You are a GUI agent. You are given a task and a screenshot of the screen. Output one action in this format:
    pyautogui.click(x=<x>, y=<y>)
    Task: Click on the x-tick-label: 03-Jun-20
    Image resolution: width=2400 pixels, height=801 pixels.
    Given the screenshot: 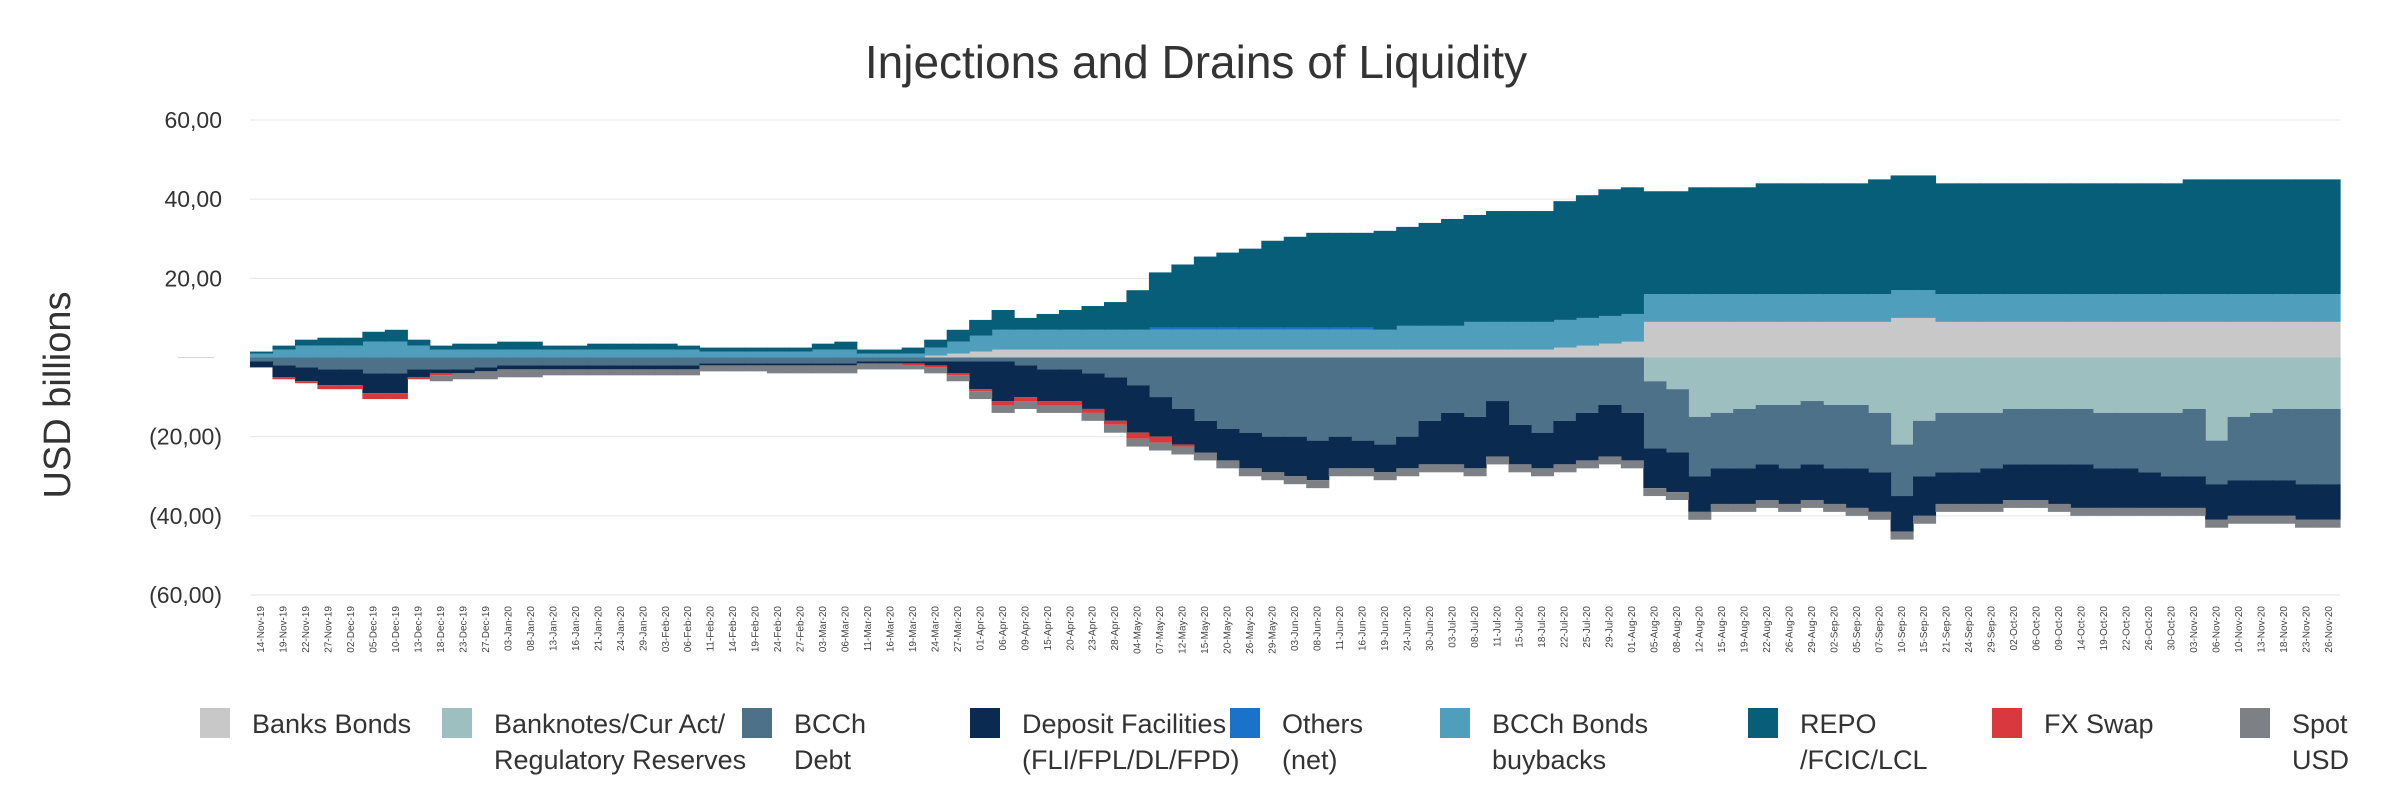 What is the action you would take?
    pyautogui.click(x=1295, y=628)
    